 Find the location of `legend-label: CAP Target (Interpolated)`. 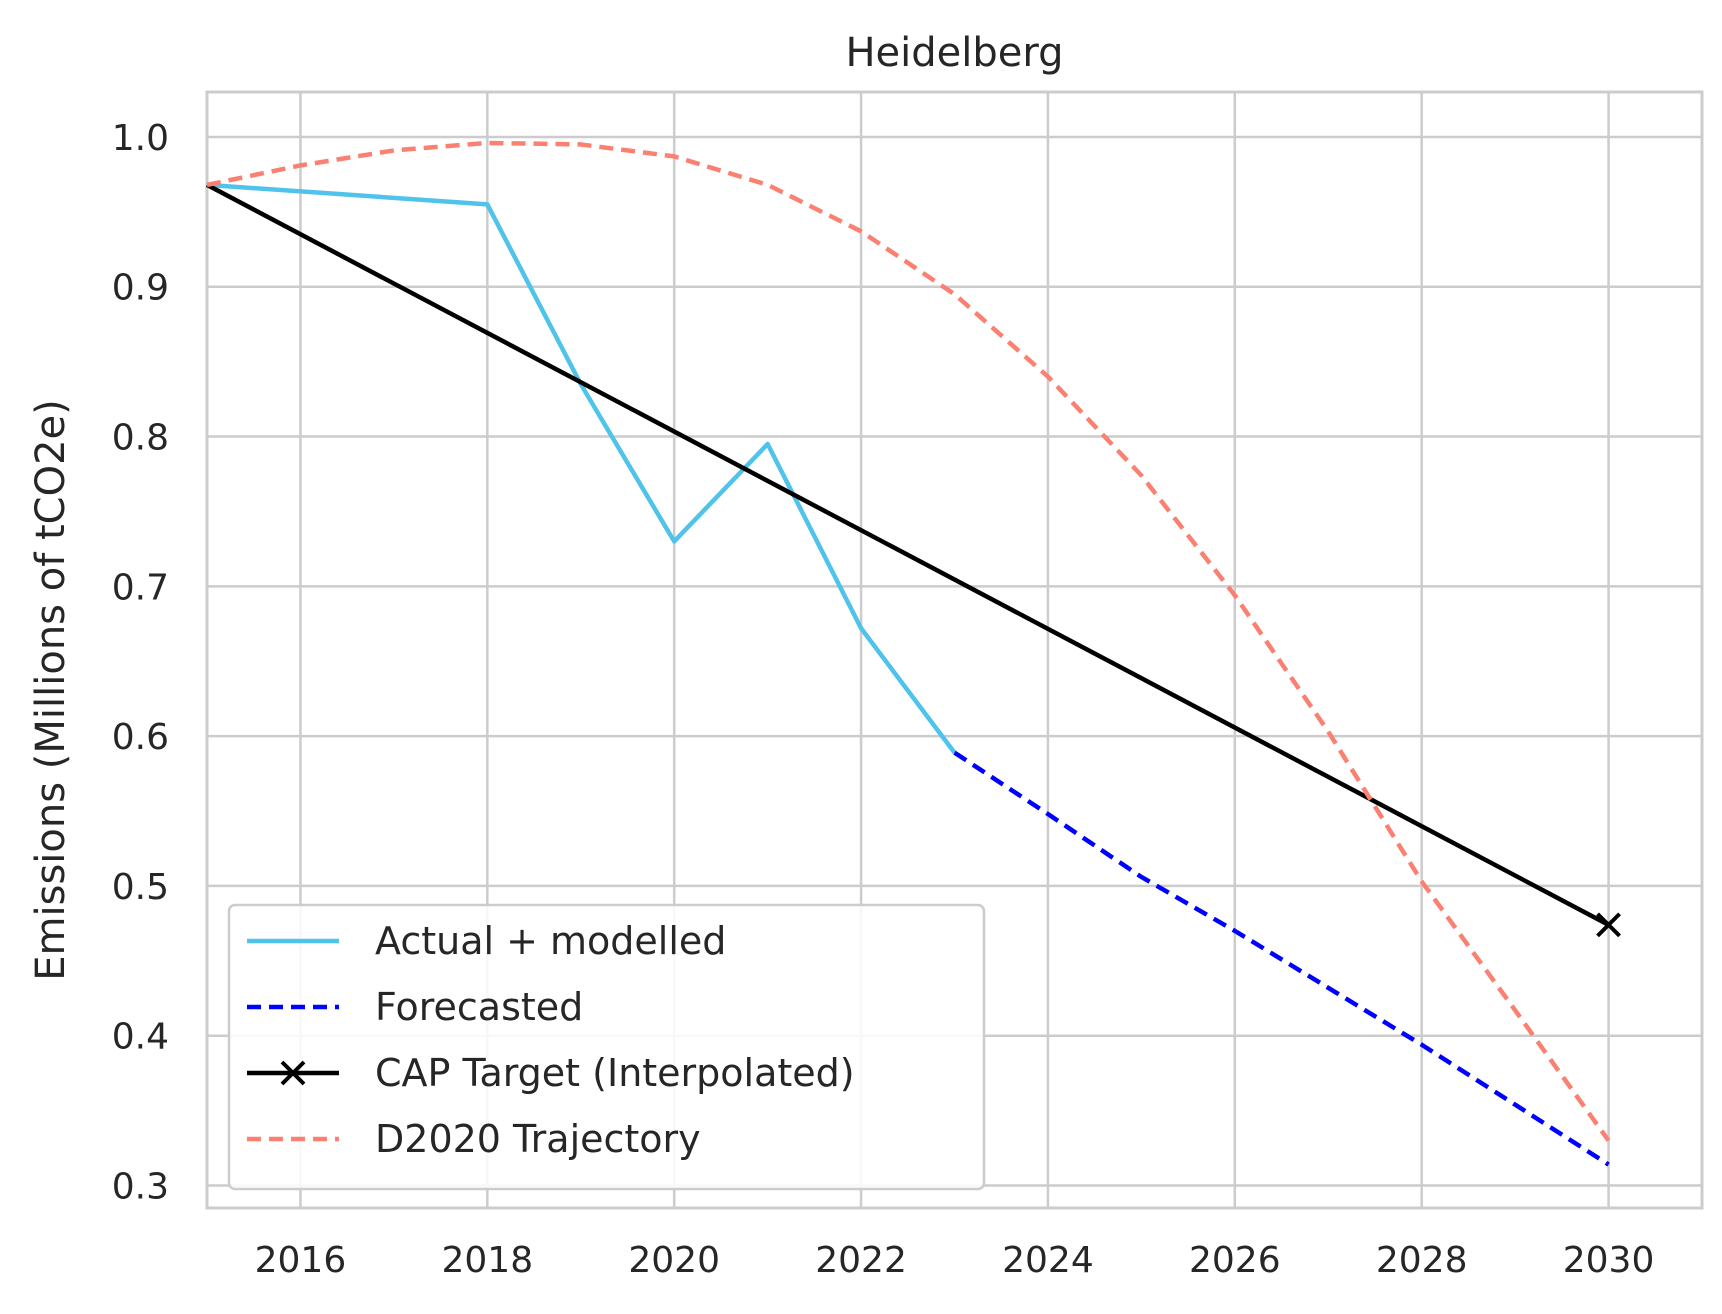

legend-label: CAP Target (Interpolated) is located at coordinates (615, 1073).